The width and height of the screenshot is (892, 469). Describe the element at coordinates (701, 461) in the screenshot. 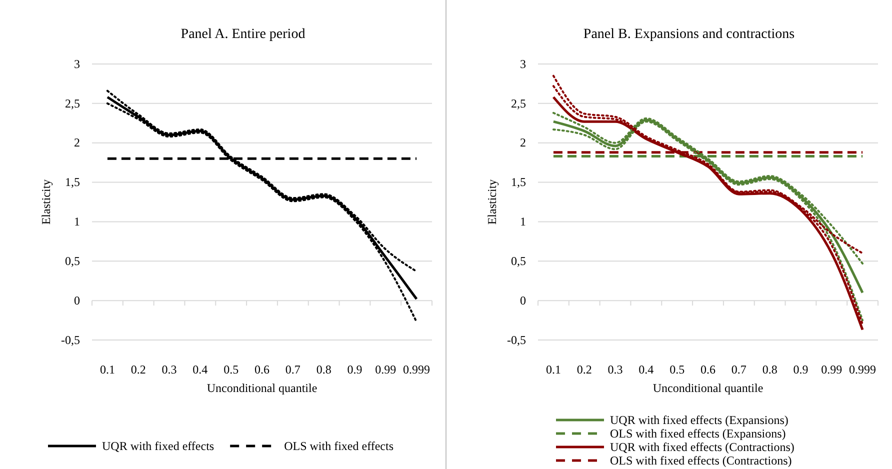

I see `legend-label: OLS with fixed effects (Contractions)` at that location.